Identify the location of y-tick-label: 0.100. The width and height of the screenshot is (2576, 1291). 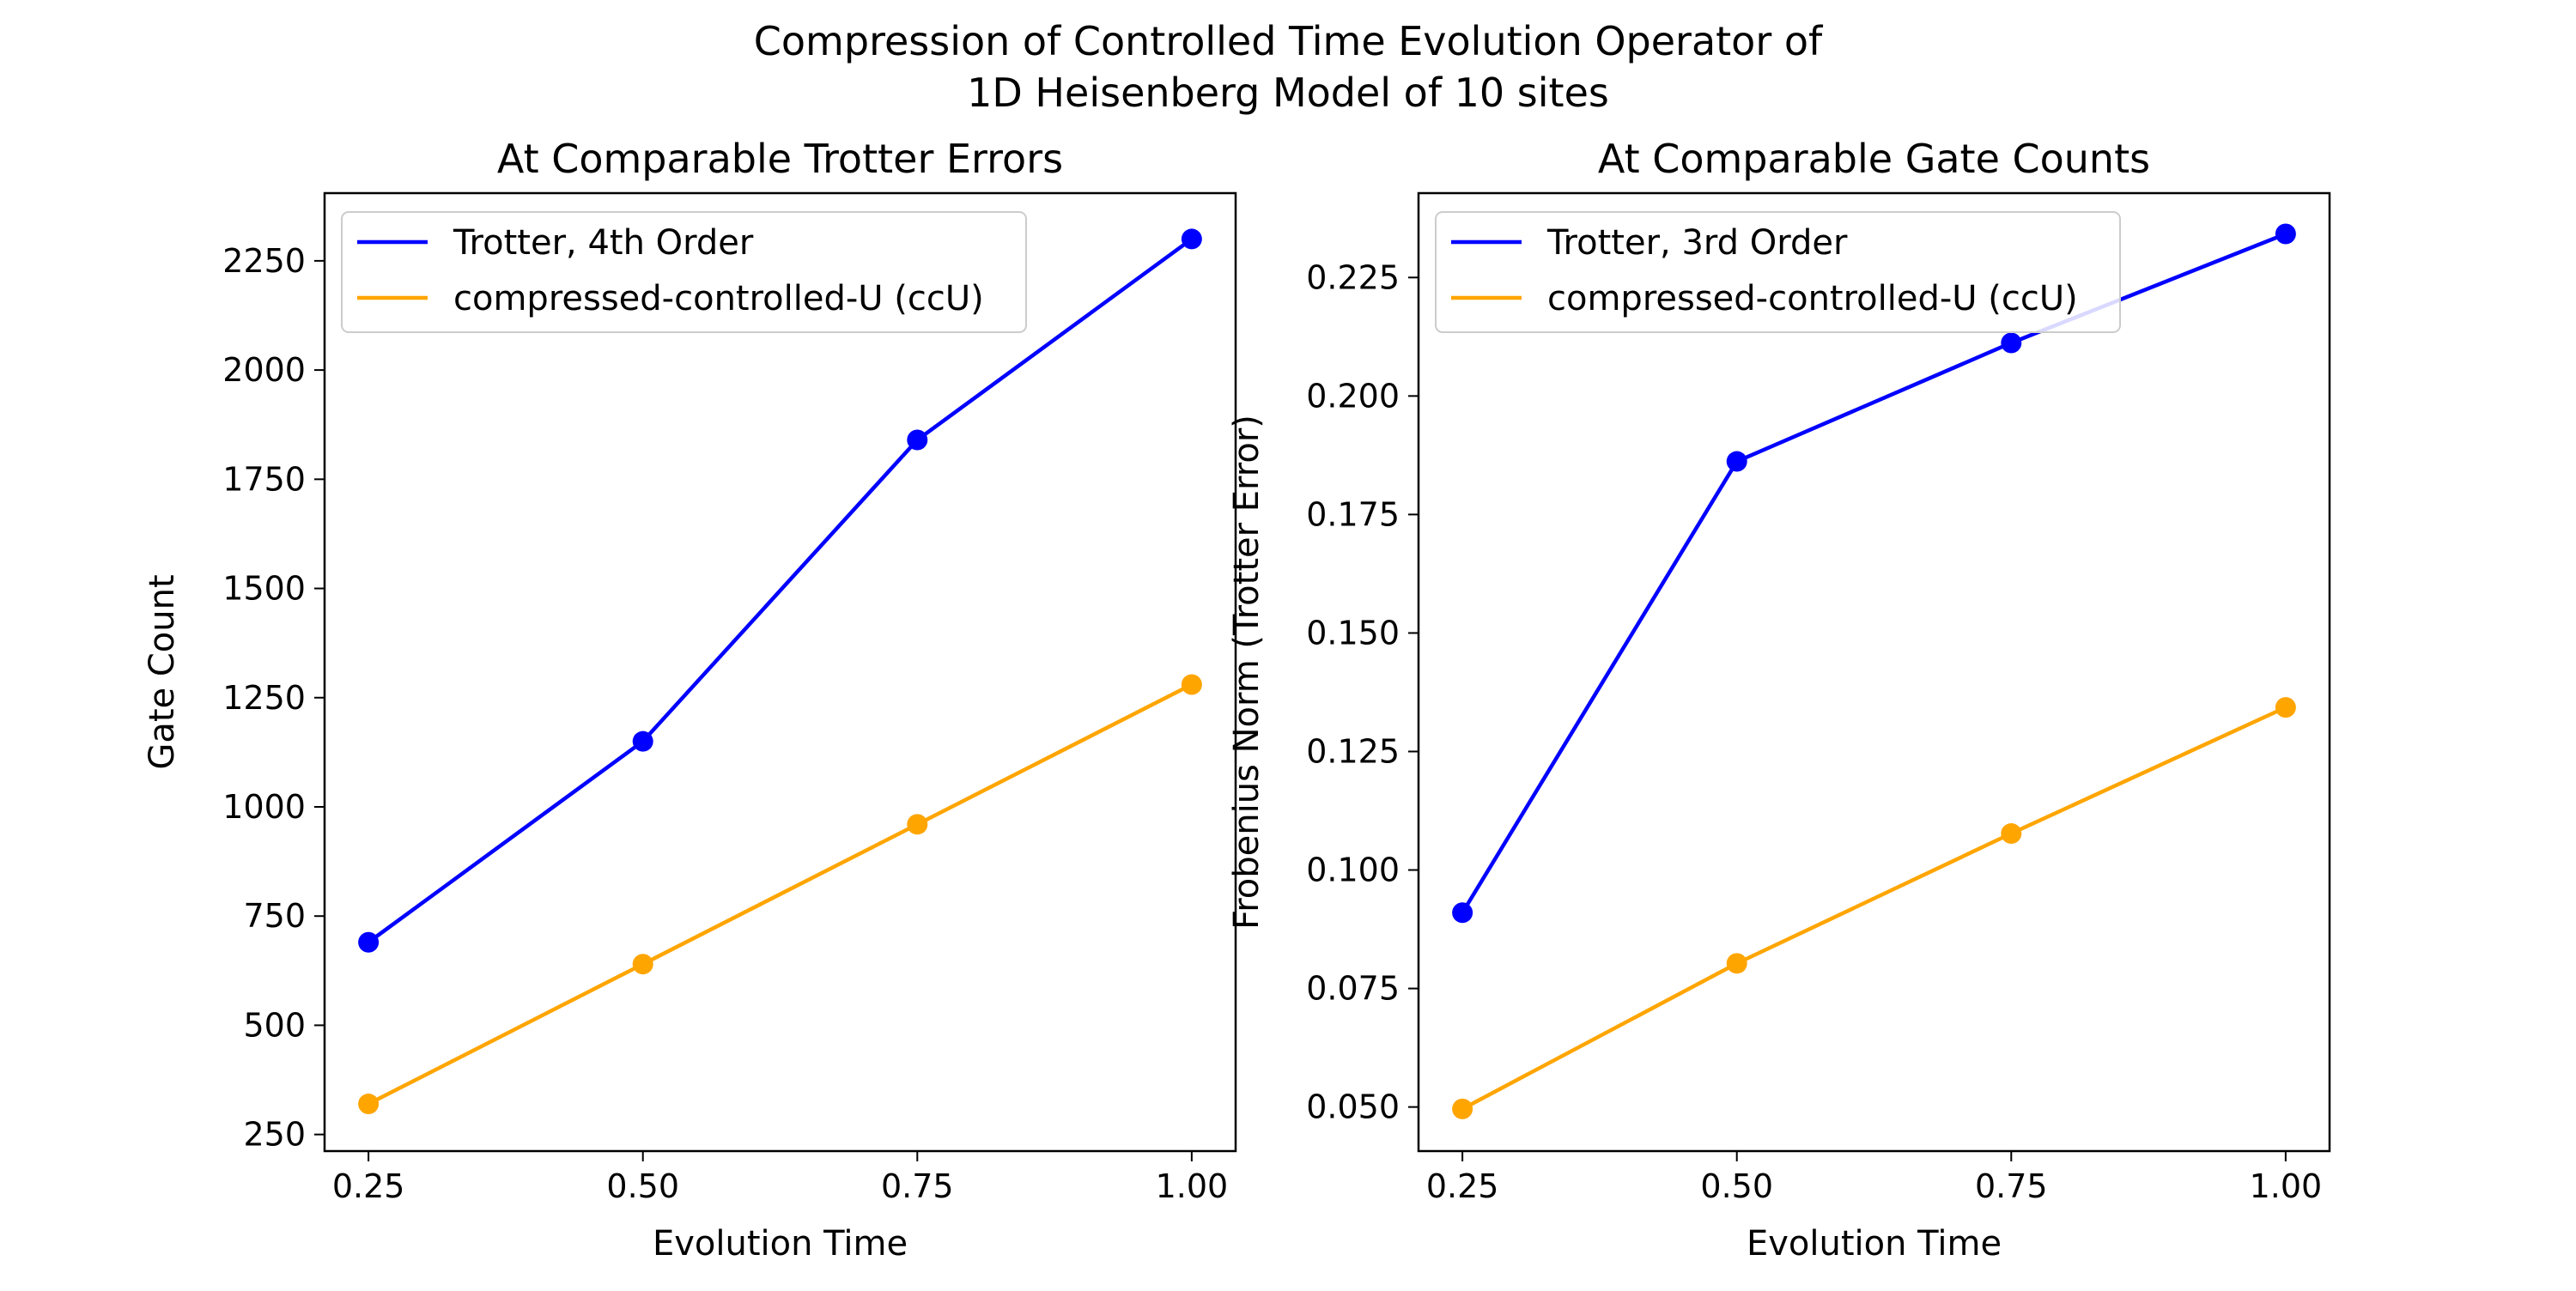
(1353, 871).